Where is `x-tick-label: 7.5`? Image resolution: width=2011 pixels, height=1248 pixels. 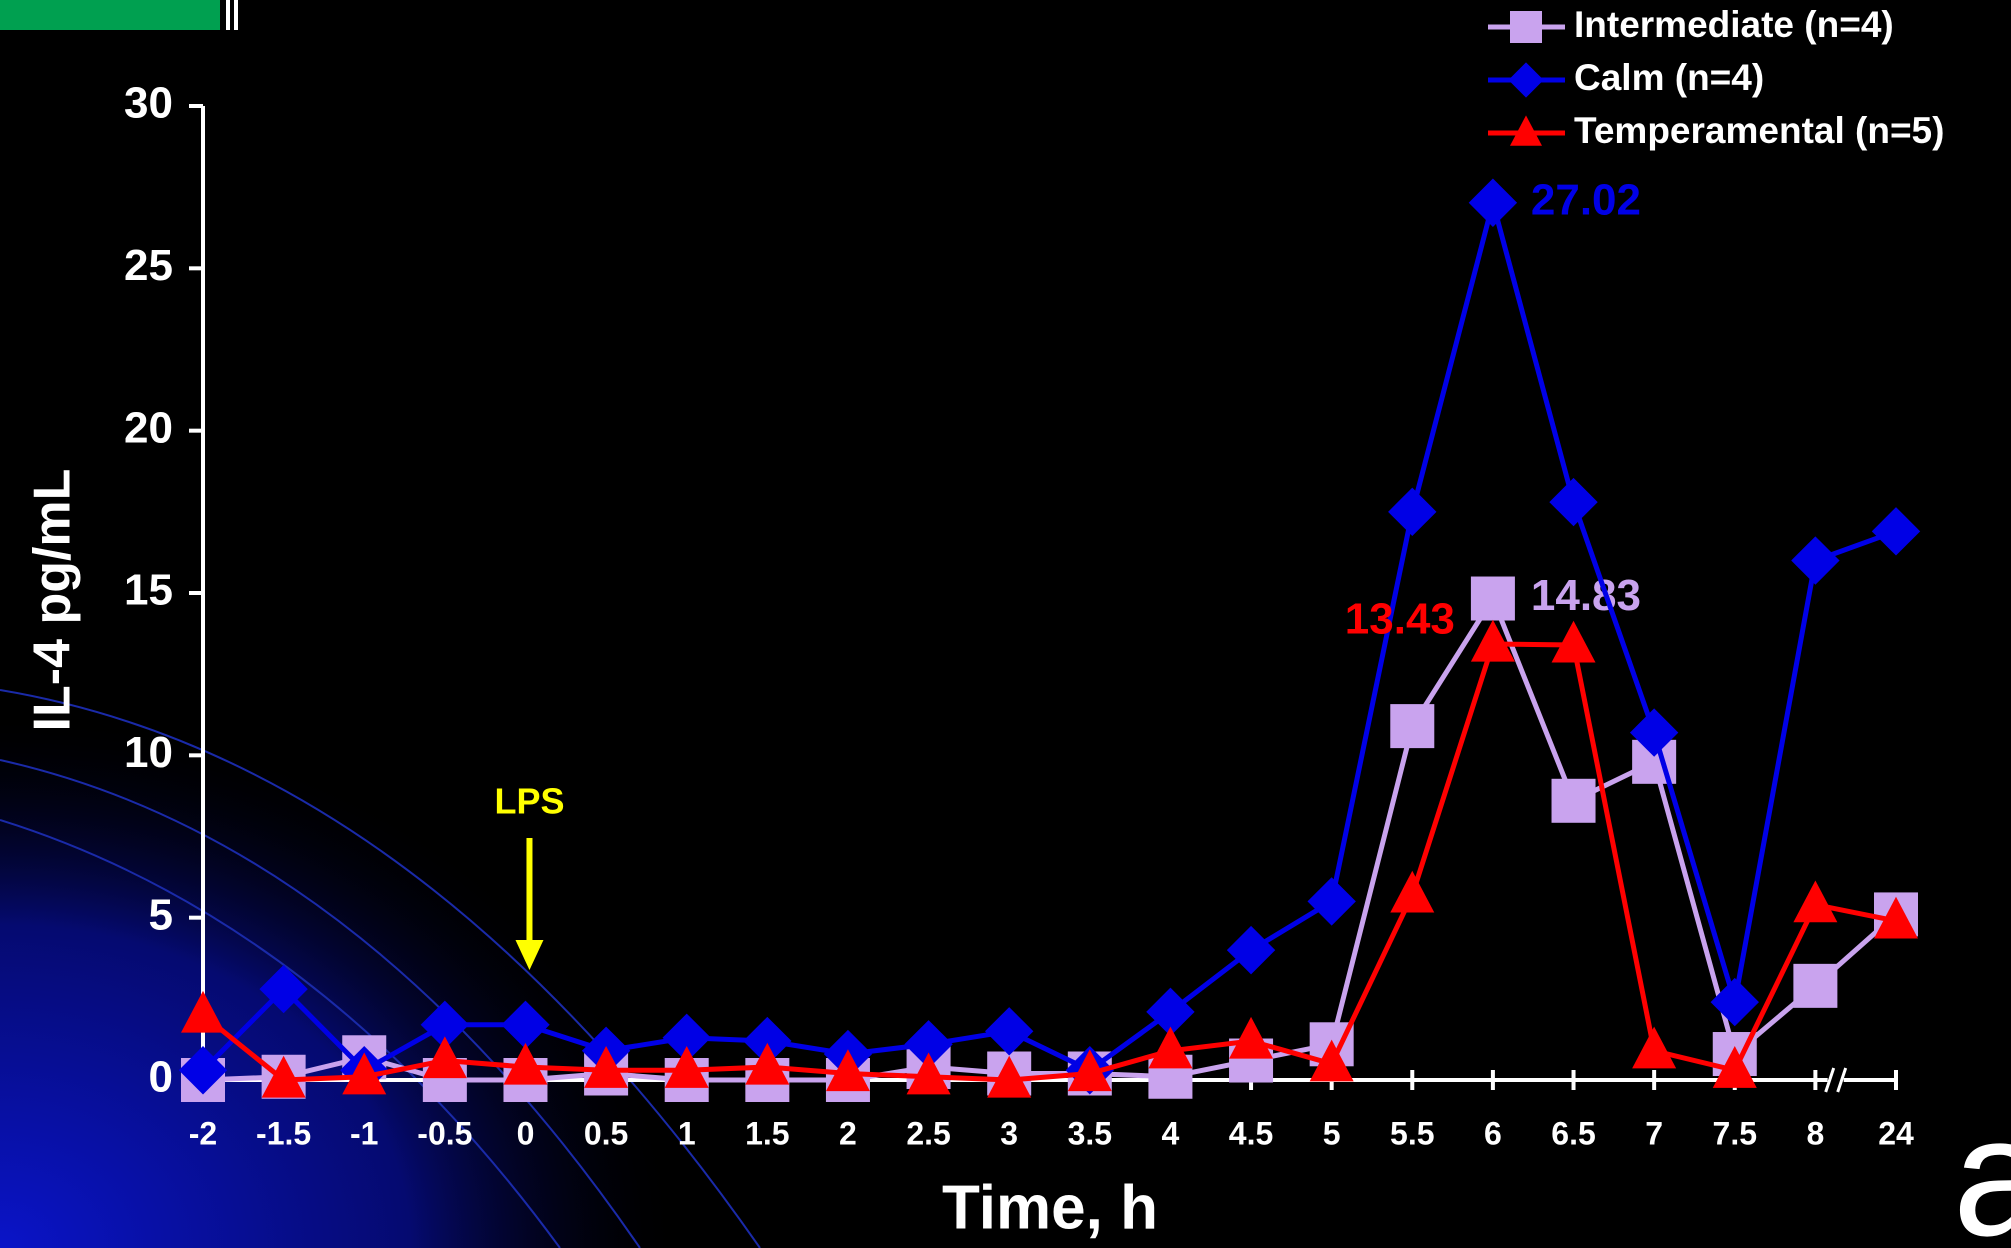
x-tick-label: 7.5 is located at coordinates (1735, 1133).